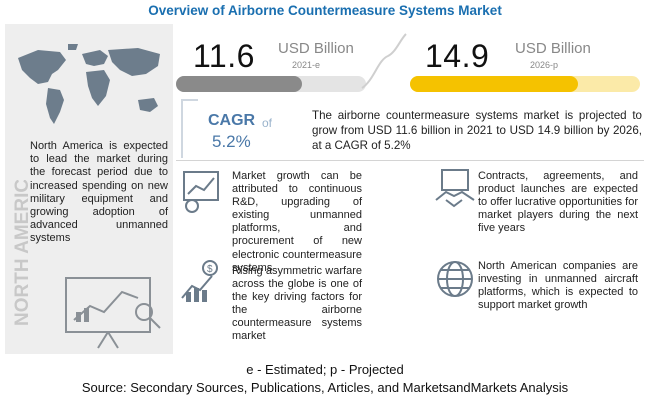  What do you see at coordinates (544, 65) in the screenshot?
I see `year-2026: 2026-p` at bounding box center [544, 65].